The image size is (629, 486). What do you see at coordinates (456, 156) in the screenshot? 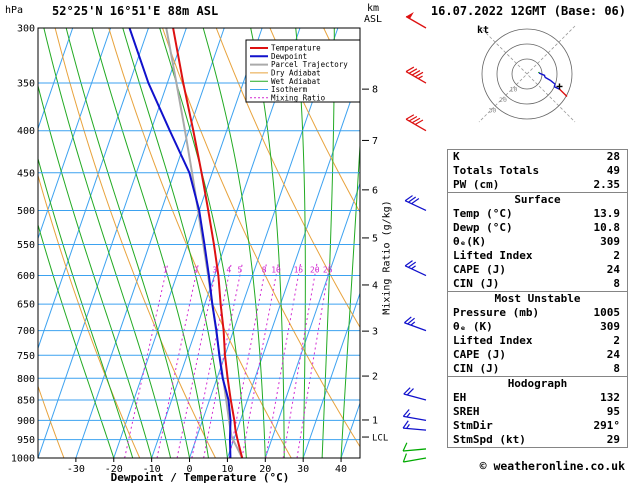
I see `index-label: K` at bounding box center [456, 156].